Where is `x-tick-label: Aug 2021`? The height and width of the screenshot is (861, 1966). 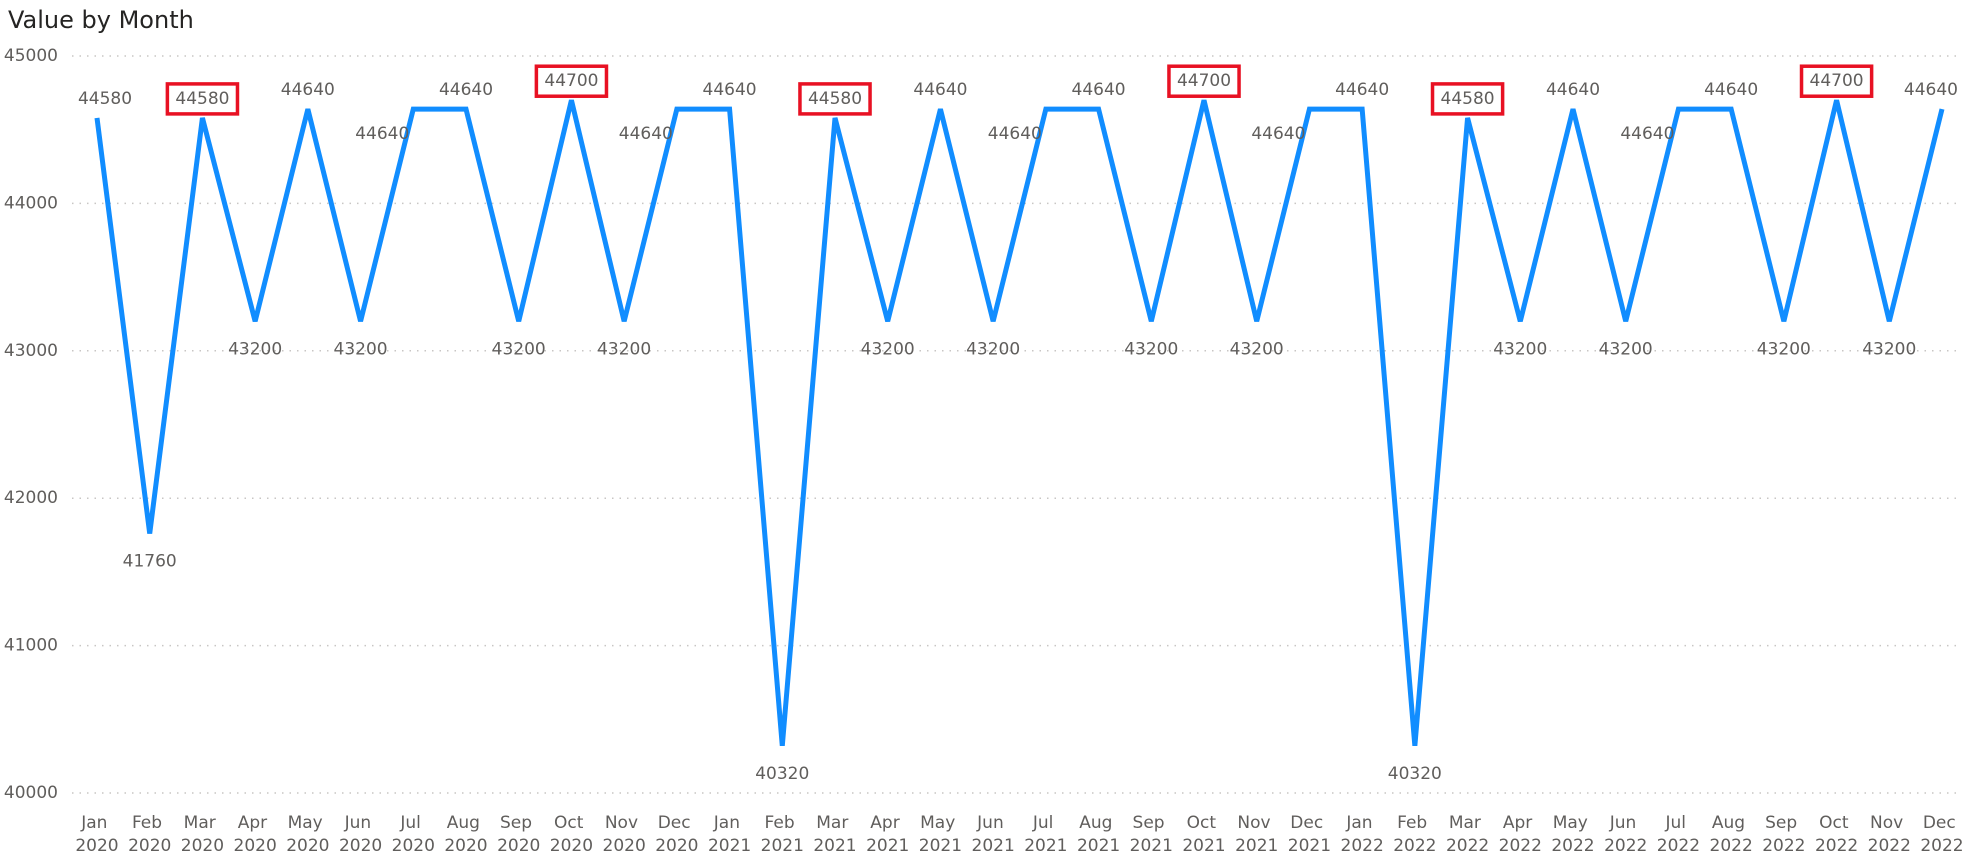 x-tick-label: Aug 2021 is located at coordinates (1098, 834).